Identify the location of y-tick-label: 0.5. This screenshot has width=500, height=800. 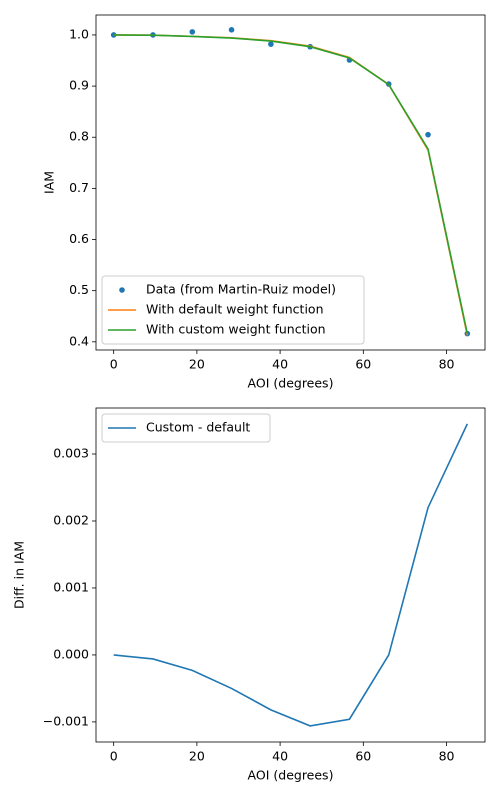
(79, 289).